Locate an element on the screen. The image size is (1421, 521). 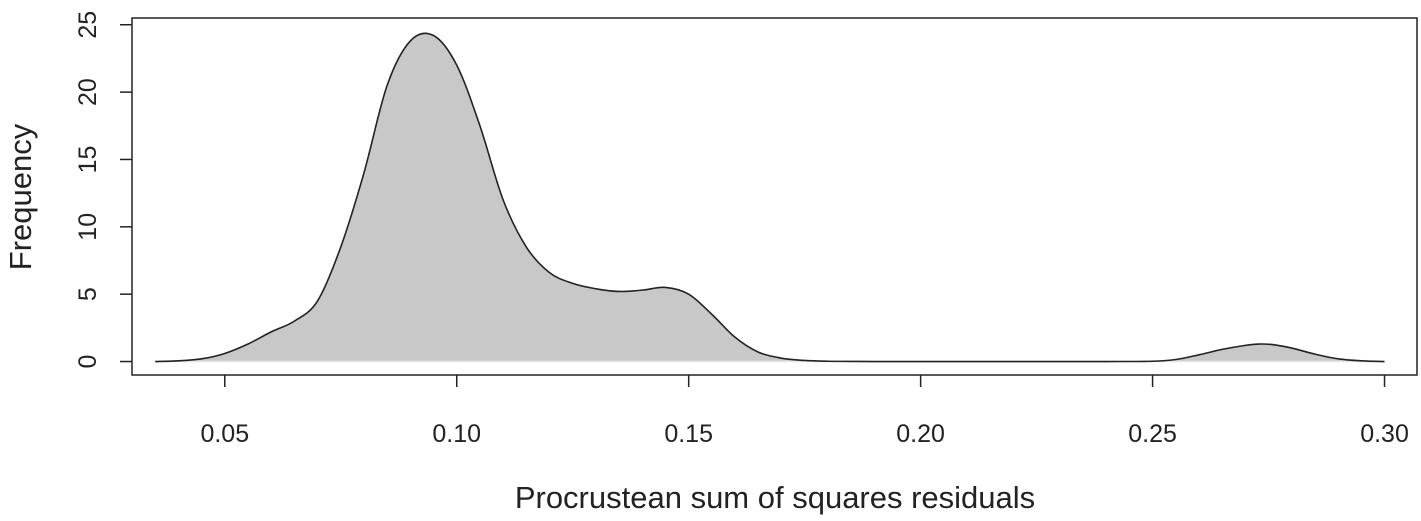
y-tick-label: 10 is located at coordinates (88, 227).